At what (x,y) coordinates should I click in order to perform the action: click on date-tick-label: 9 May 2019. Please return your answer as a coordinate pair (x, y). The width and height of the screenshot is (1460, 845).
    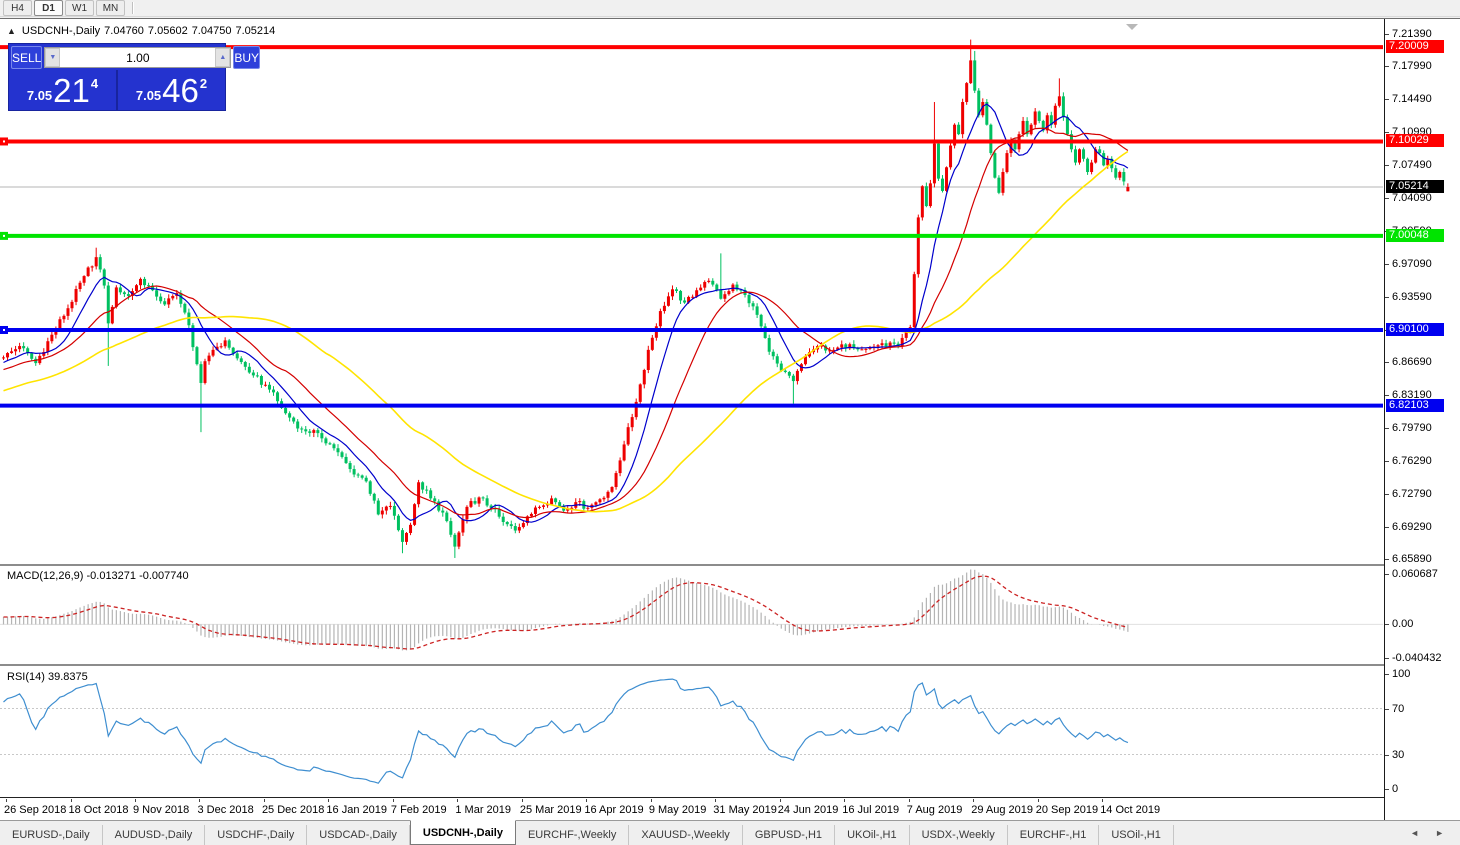
    Looking at the image, I should click on (677, 810).